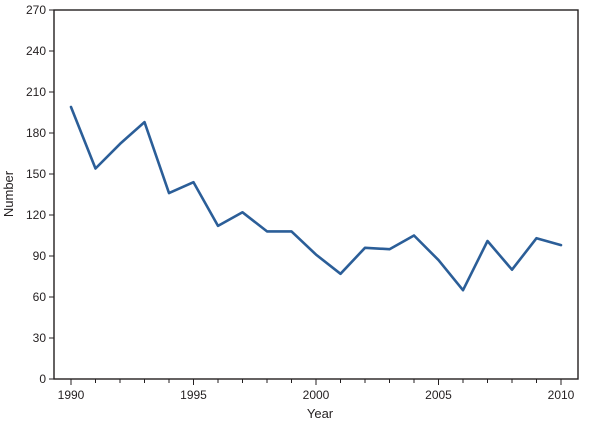  I want to click on x-axis-ticks: 1990 1995 2000 2005 2010, so click(316, 390).